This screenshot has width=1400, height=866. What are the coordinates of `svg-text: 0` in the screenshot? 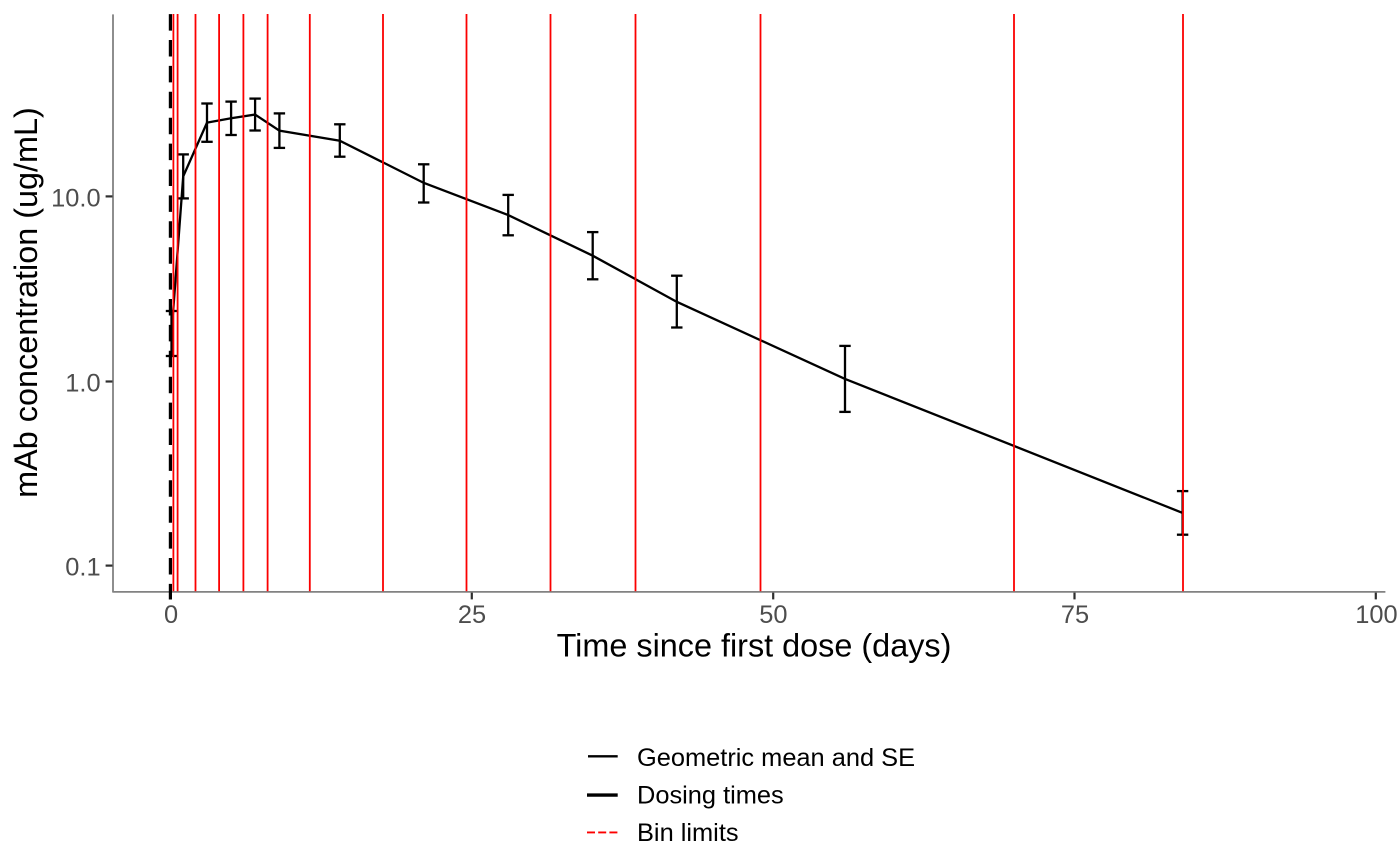 It's located at (171, 615).